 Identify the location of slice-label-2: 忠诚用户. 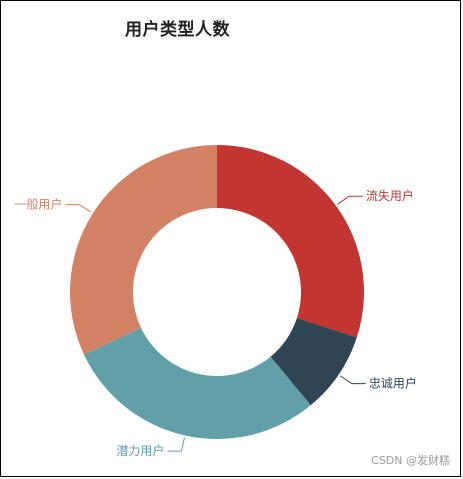
(393, 383).